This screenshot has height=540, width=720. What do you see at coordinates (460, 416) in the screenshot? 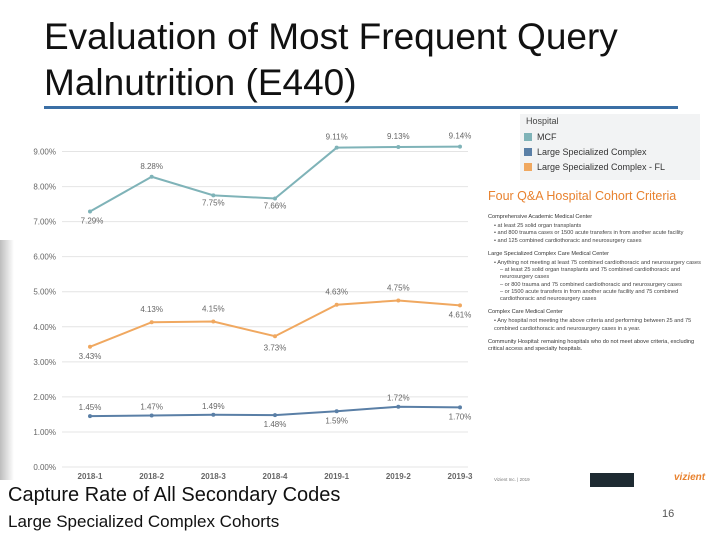
I see `data-label: 1.70%` at bounding box center [460, 416].